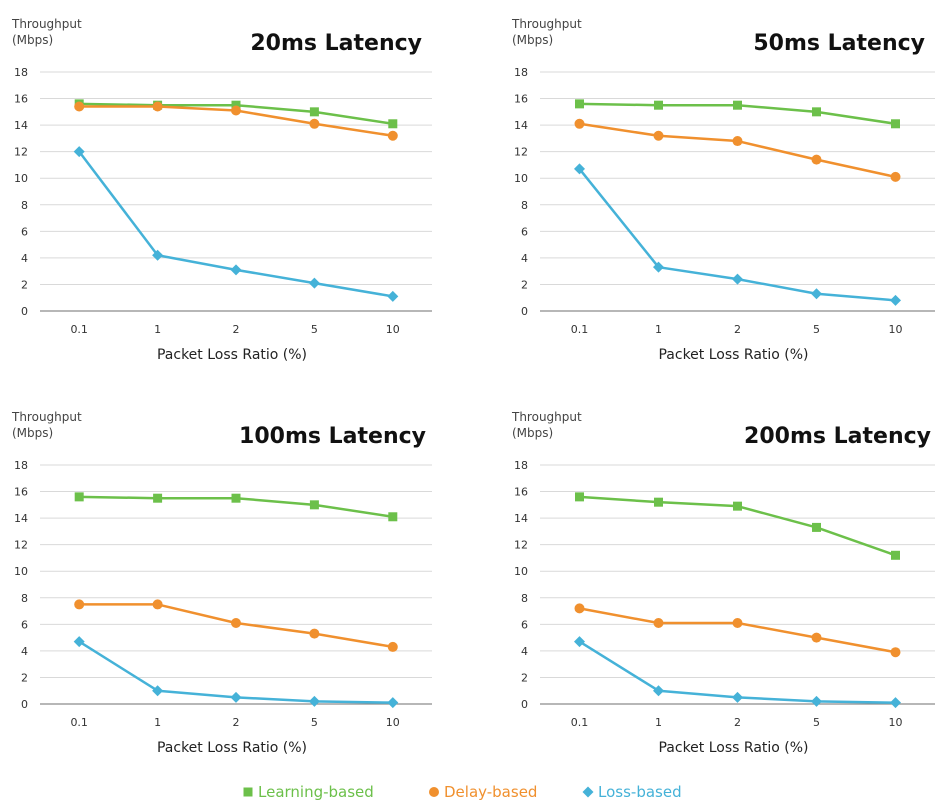  Describe the element at coordinates (434, 792) in the screenshot. I see `legend-marker` at that location.